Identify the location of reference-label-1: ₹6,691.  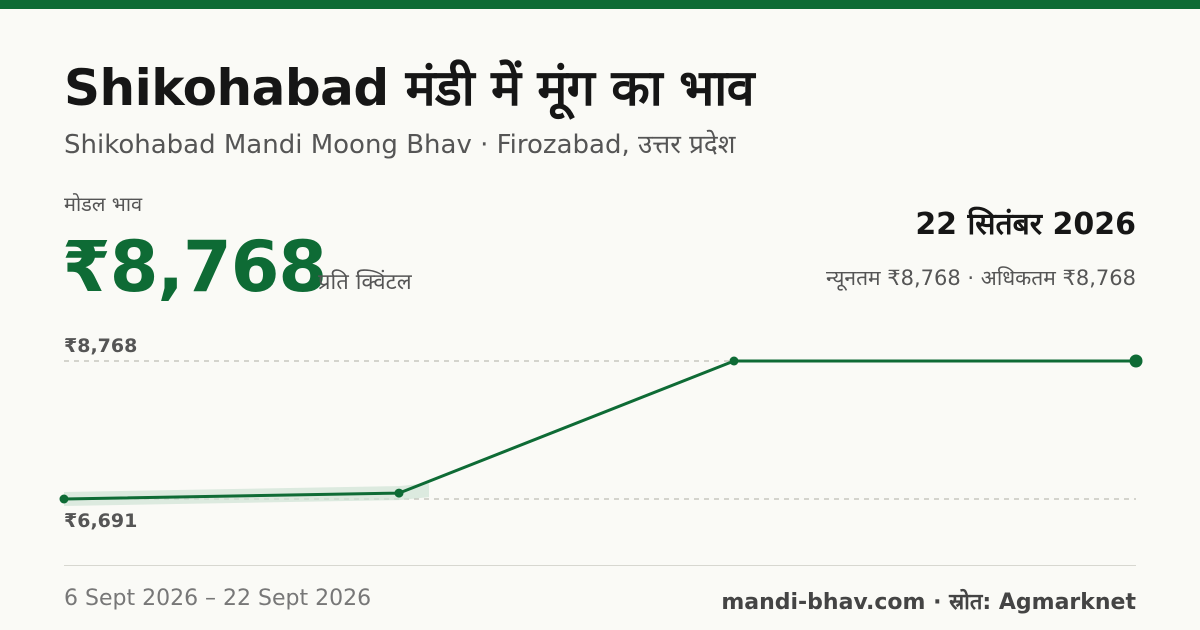
(100, 521).